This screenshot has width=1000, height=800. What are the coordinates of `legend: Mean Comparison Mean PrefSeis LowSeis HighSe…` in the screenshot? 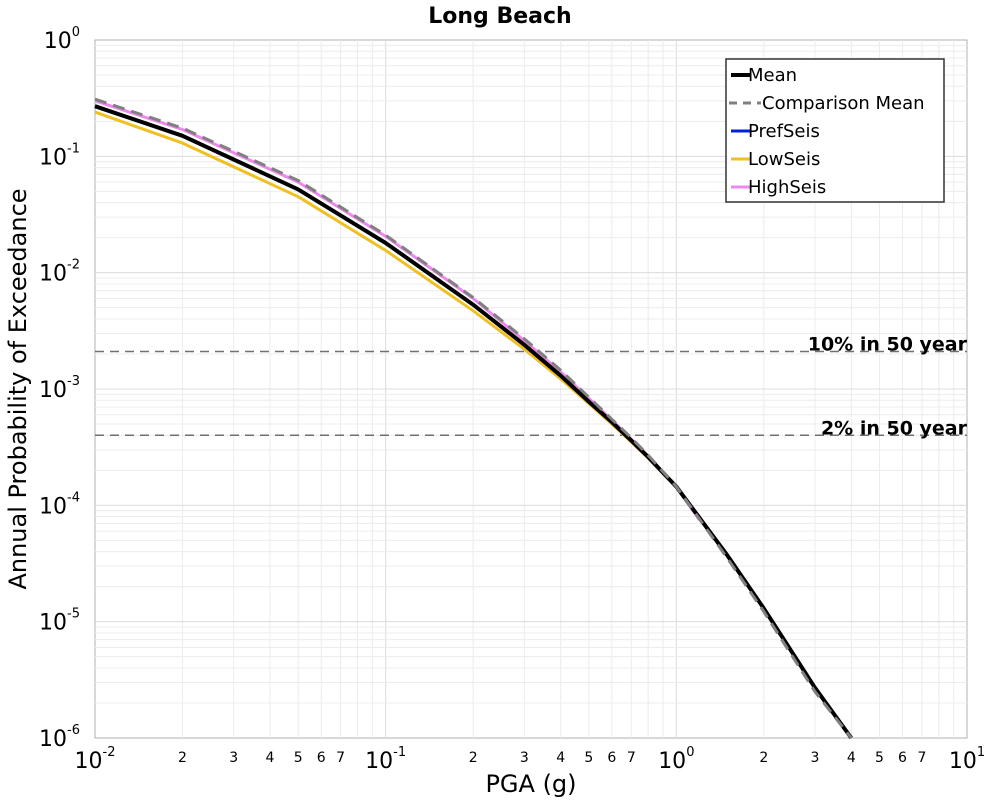 It's located at (835, 130).